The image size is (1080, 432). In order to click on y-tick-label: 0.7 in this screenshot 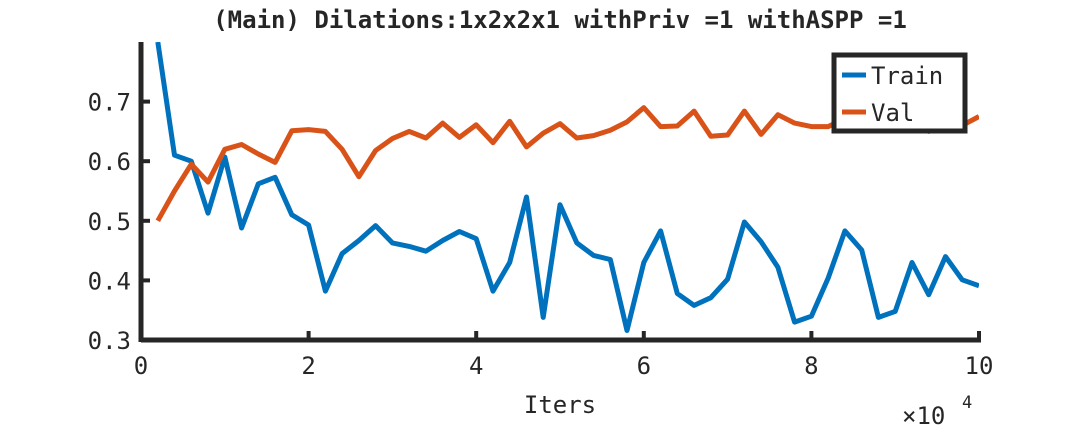, I will do `click(109, 103)`.